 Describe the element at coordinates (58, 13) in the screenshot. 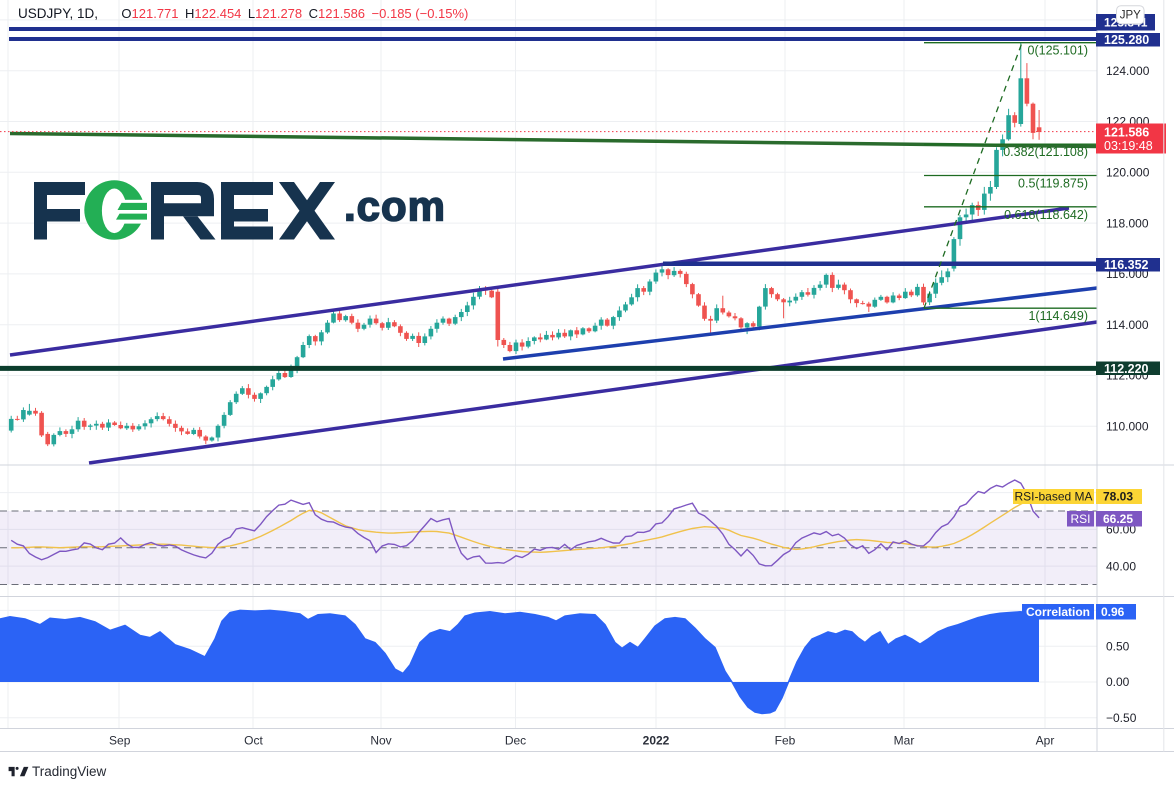

I see `svg-text: USDJPY, 1D,` at that location.